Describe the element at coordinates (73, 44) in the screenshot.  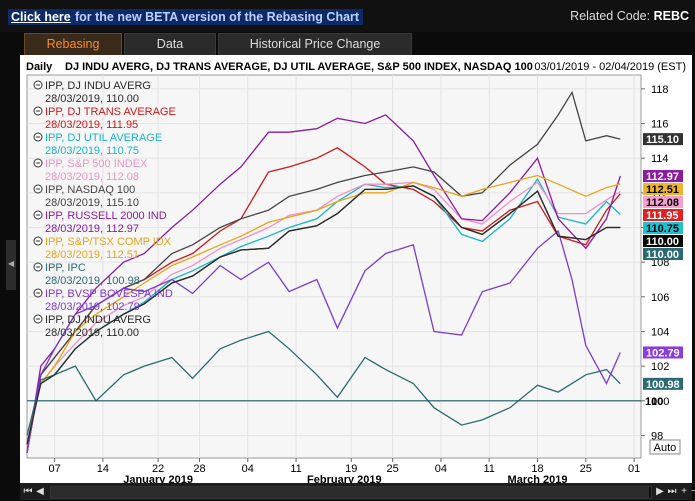
I see `tab-rebasing: Rebasing` at that location.